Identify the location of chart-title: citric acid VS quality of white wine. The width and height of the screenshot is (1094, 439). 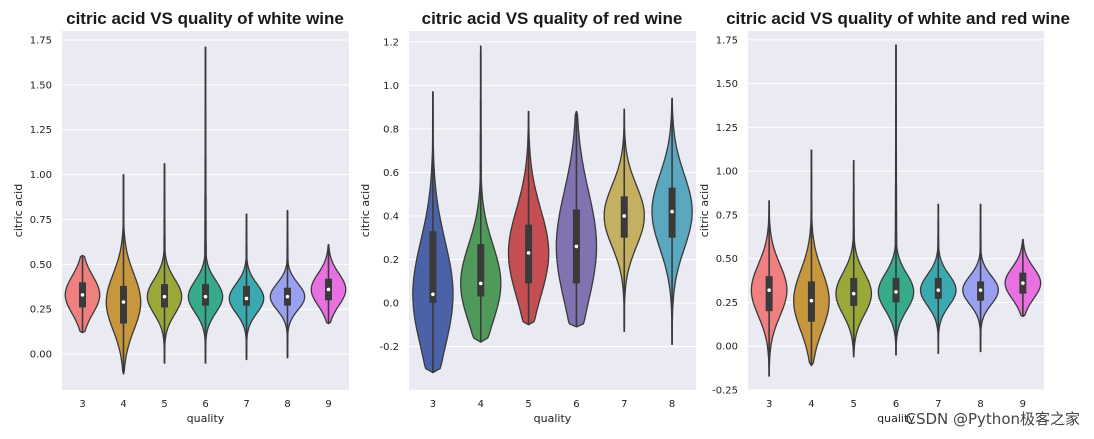
(205, 18).